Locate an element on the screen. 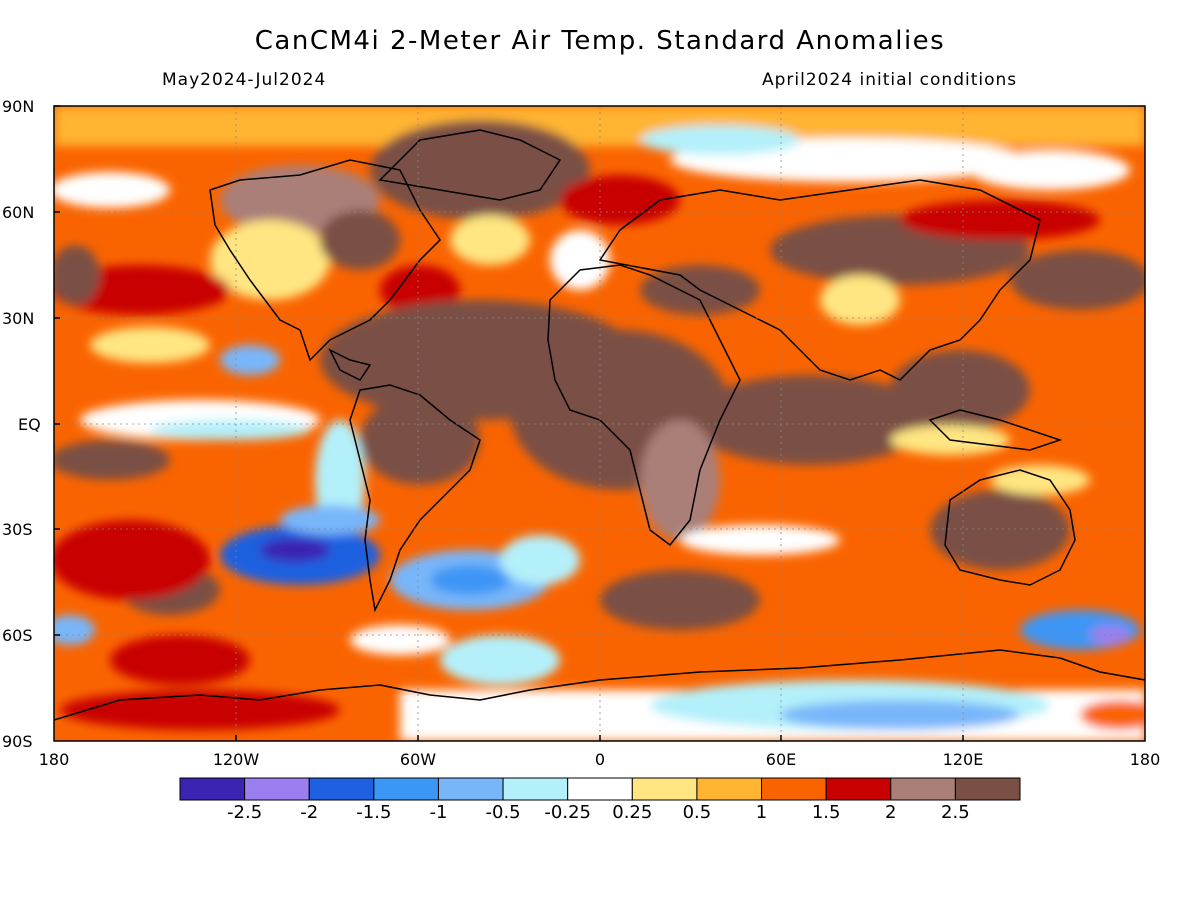 The height and width of the screenshot is (900, 1200). lat-label-60s: 60S is located at coordinates (17, 635).